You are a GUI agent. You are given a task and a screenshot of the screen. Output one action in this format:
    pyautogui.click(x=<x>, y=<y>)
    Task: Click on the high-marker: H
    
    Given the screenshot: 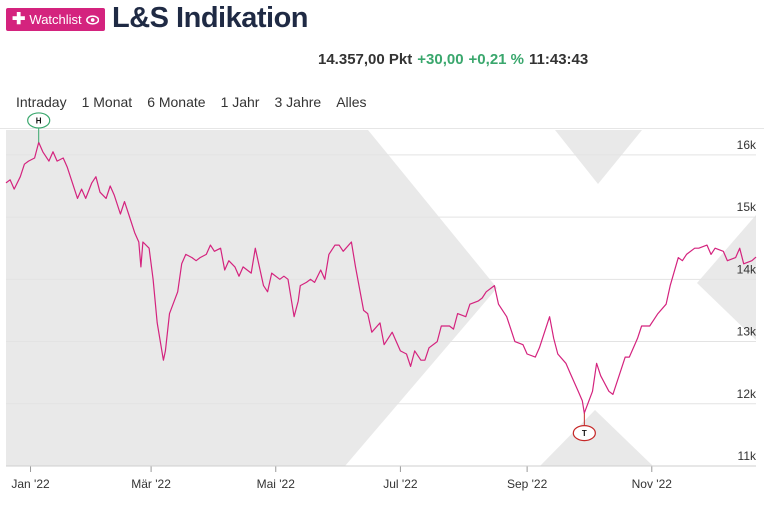 What is the action you would take?
    pyautogui.click(x=39, y=127)
    